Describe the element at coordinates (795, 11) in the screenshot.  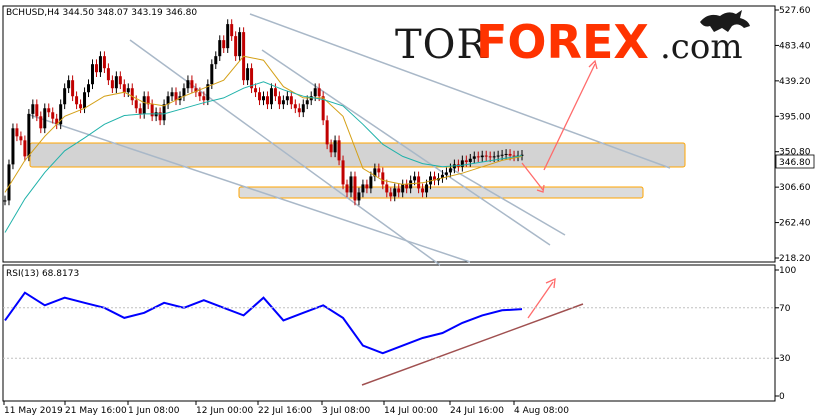
I see `y-tick-label: 527.60` at that location.